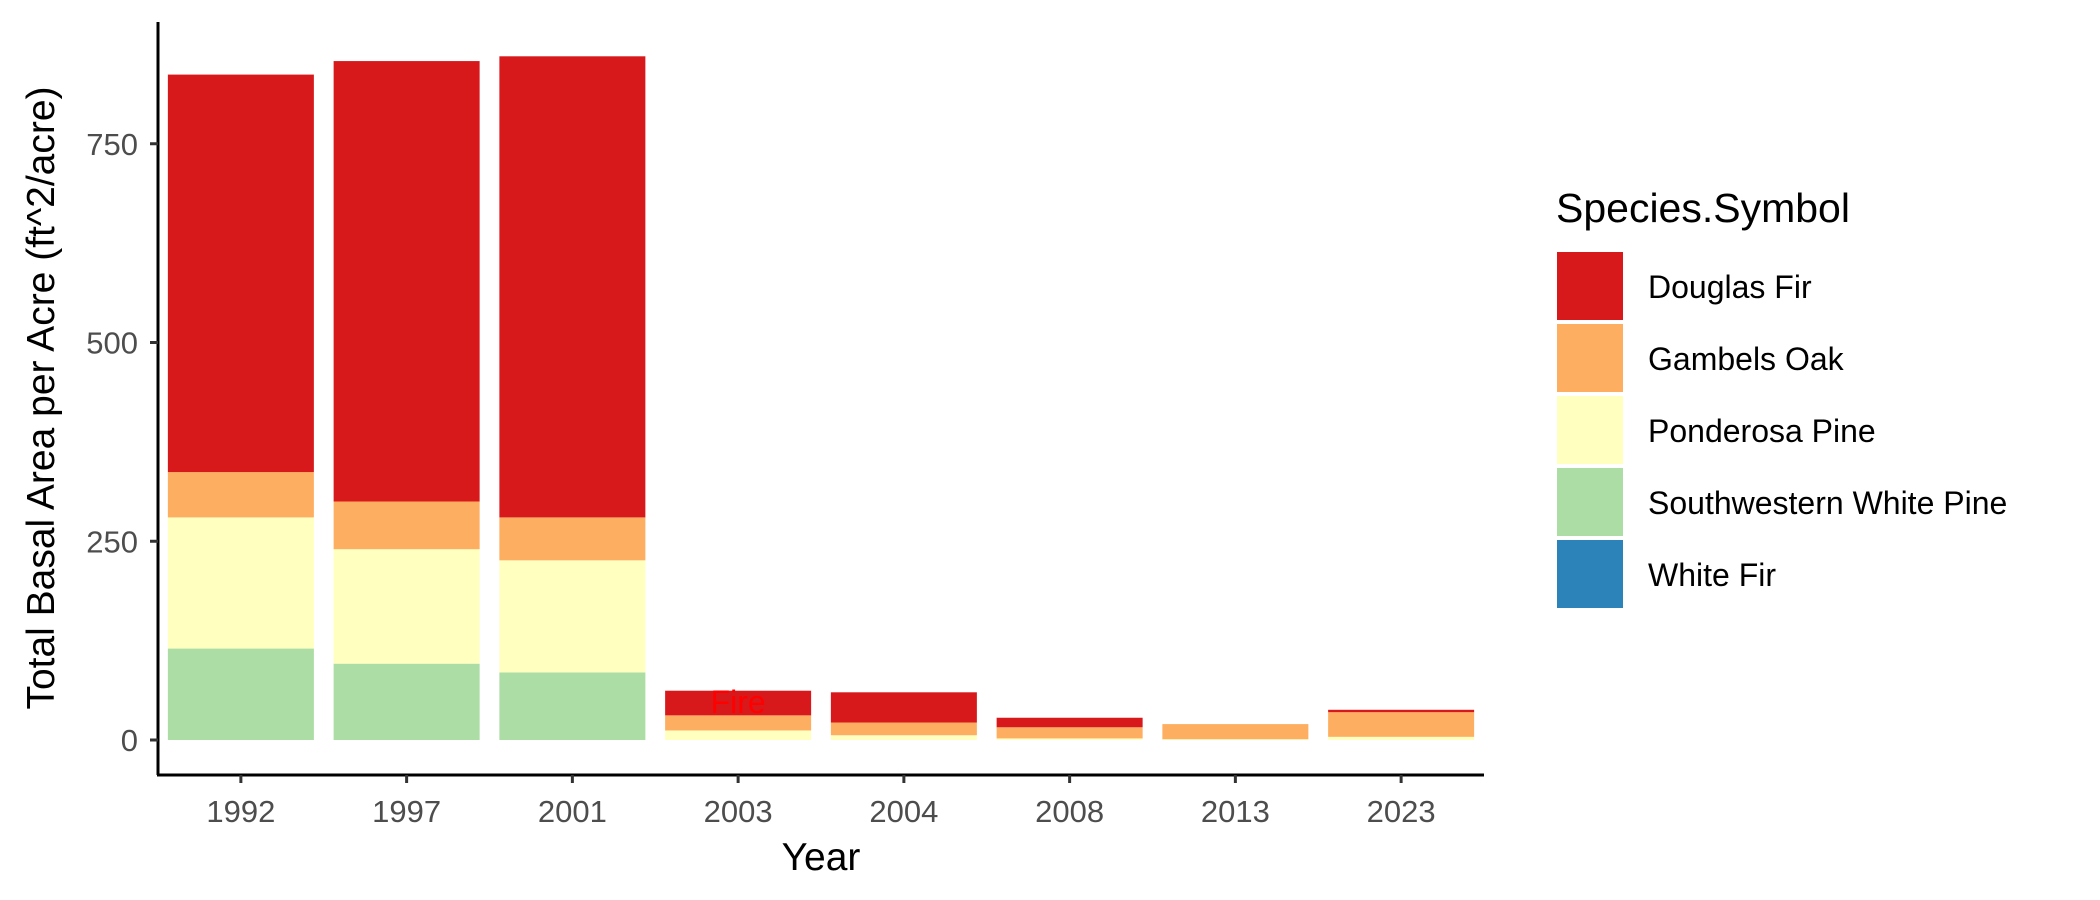  I want to click on y-tick-label: 750, so click(112, 144).